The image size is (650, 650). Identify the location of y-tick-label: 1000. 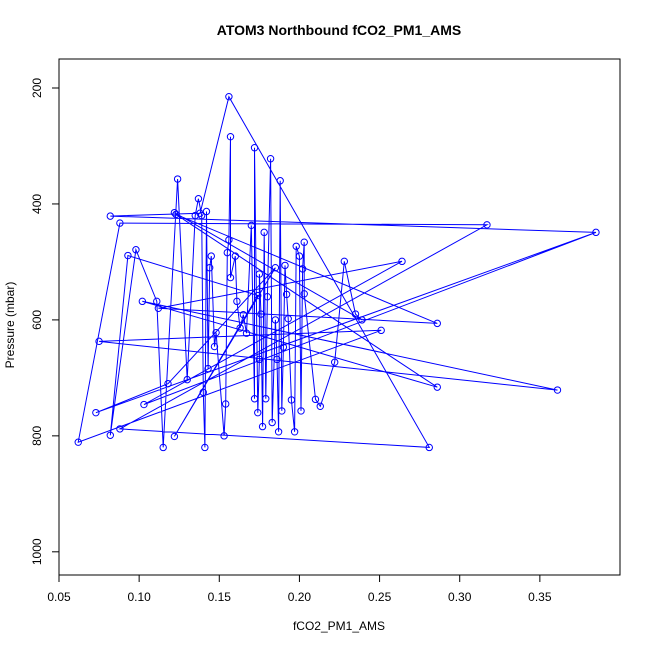
(37, 551).